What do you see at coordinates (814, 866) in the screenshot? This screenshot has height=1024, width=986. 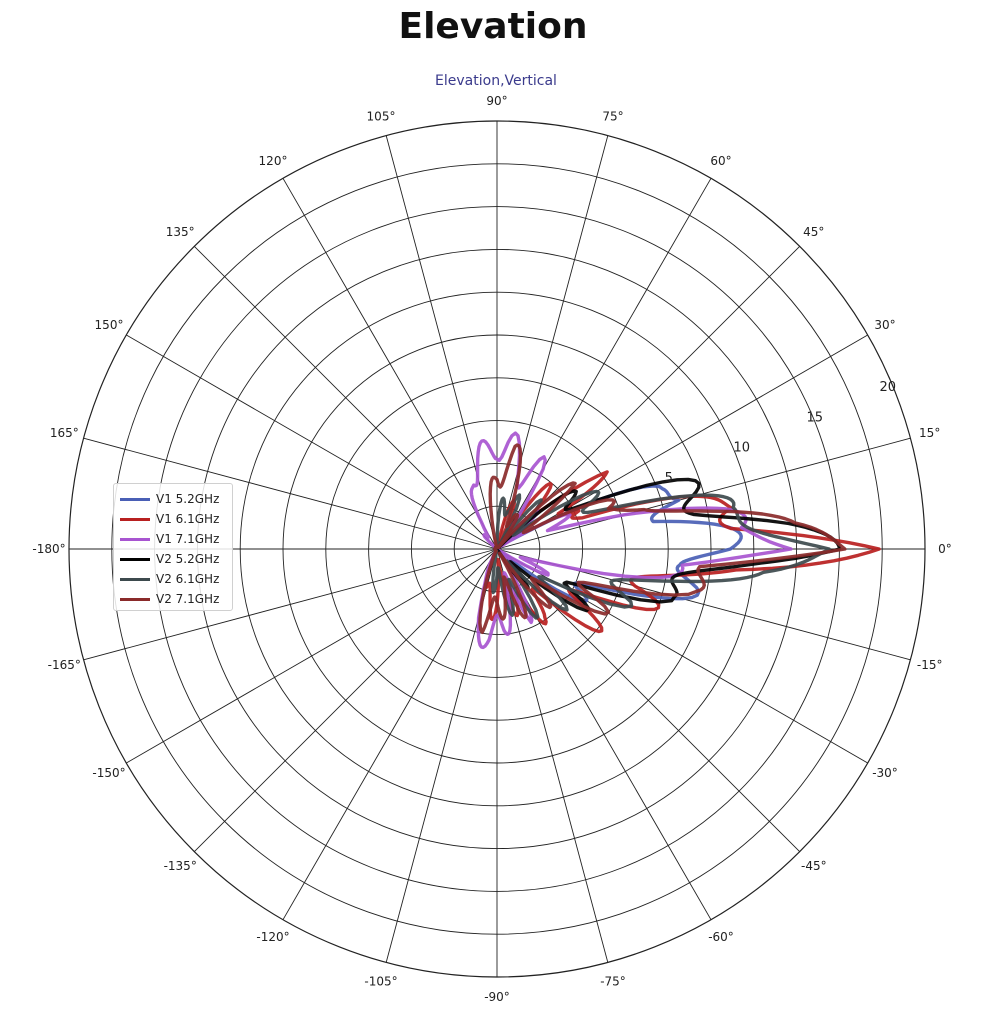 I see `angle-tick-label: -45°` at bounding box center [814, 866].